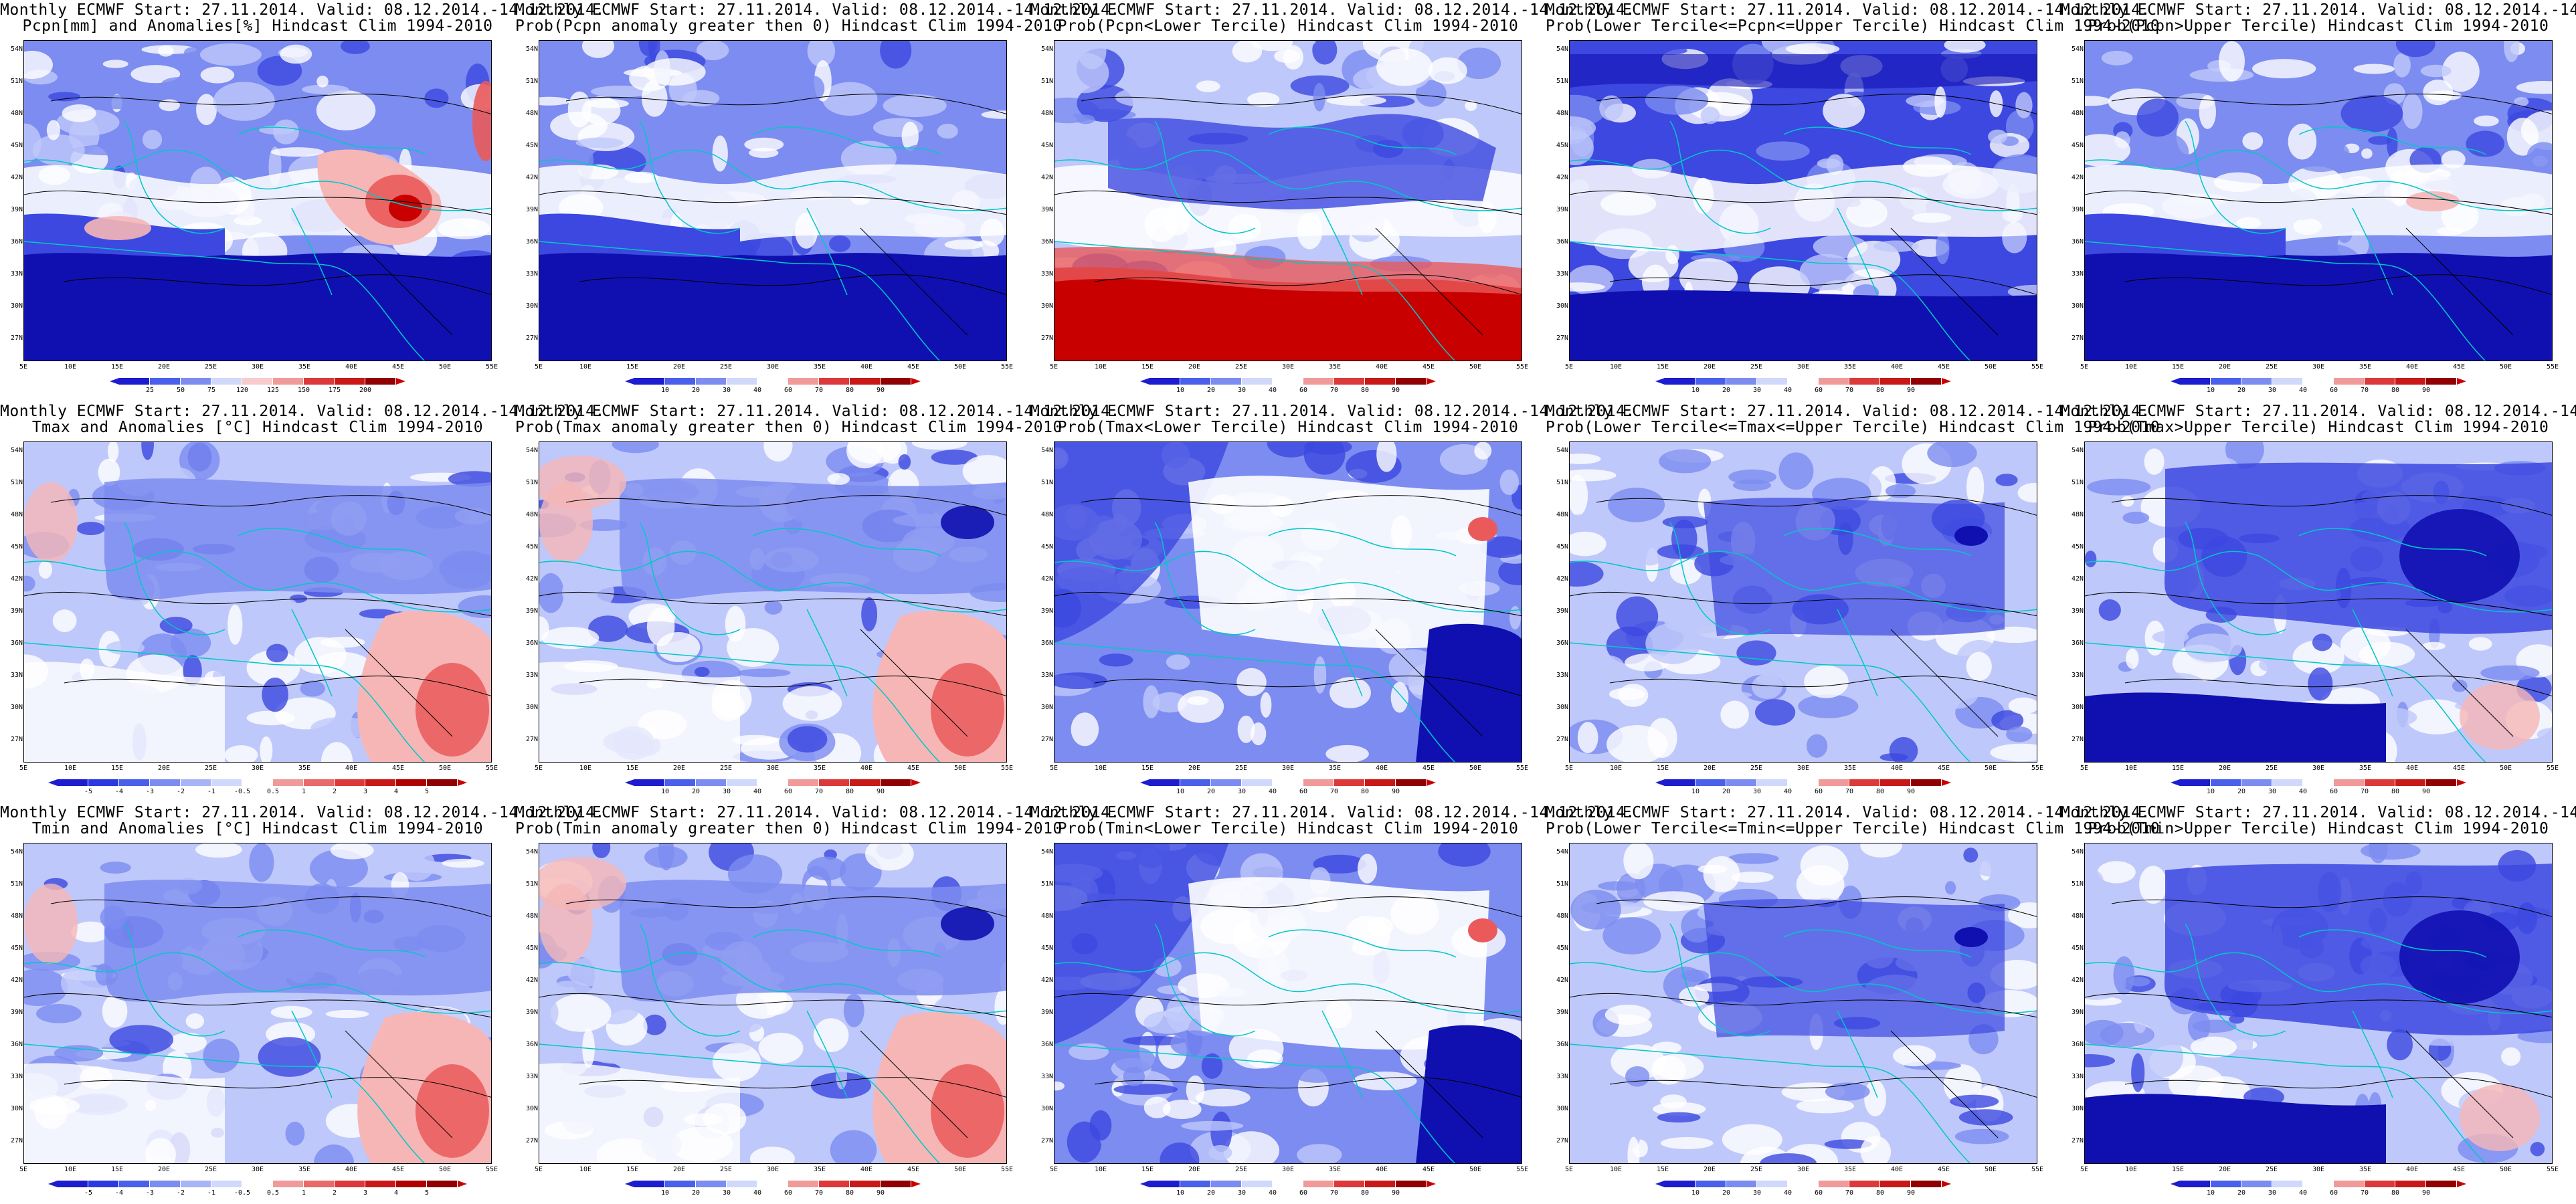 This screenshot has height=1204, width=2576. I want to click on colorbar-label: 5, so click(427, 1193).